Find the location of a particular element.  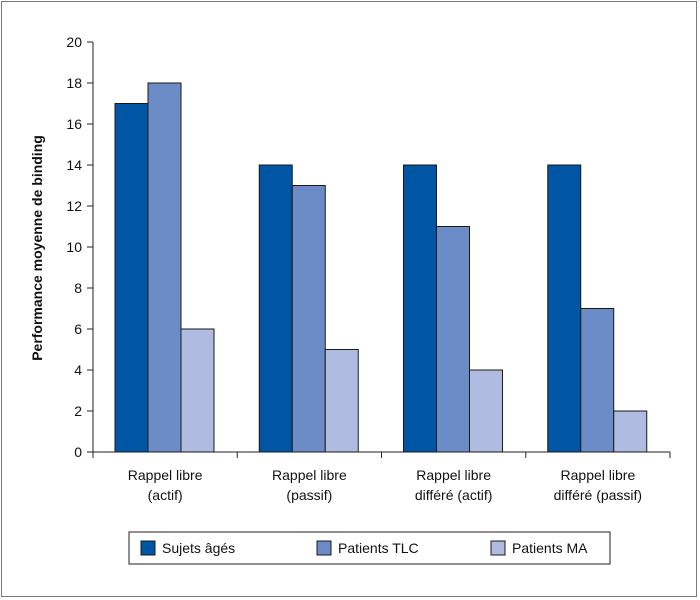

y-axis: 0 2 4 6 8 10 12 14 16 18 20 is located at coordinates (80, 247).